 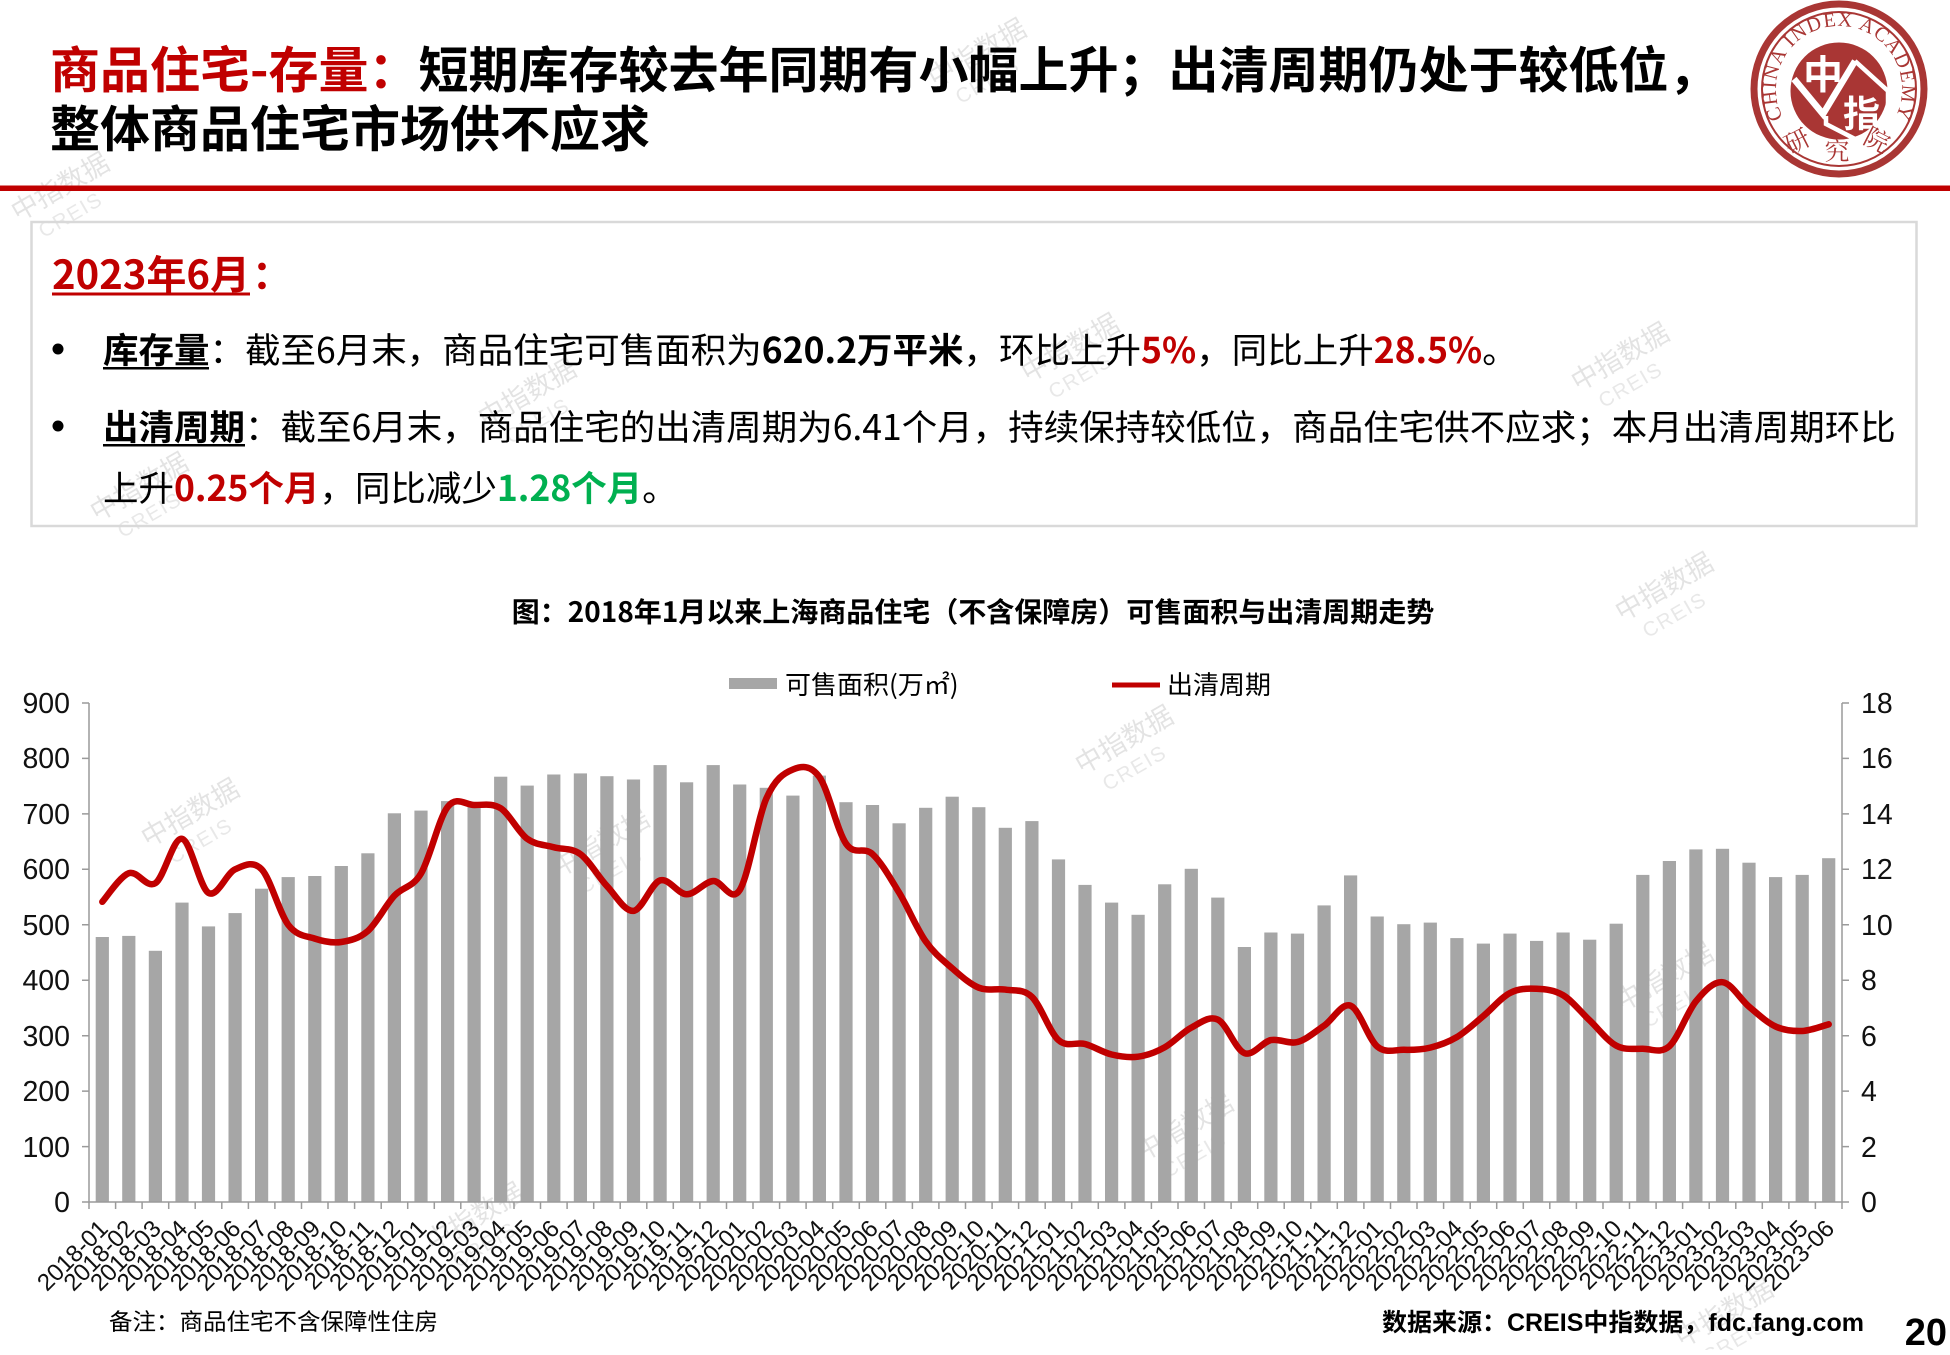 What do you see at coordinates (46, 1092) in the screenshot?
I see `svg-text: 200` at bounding box center [46, 1092].